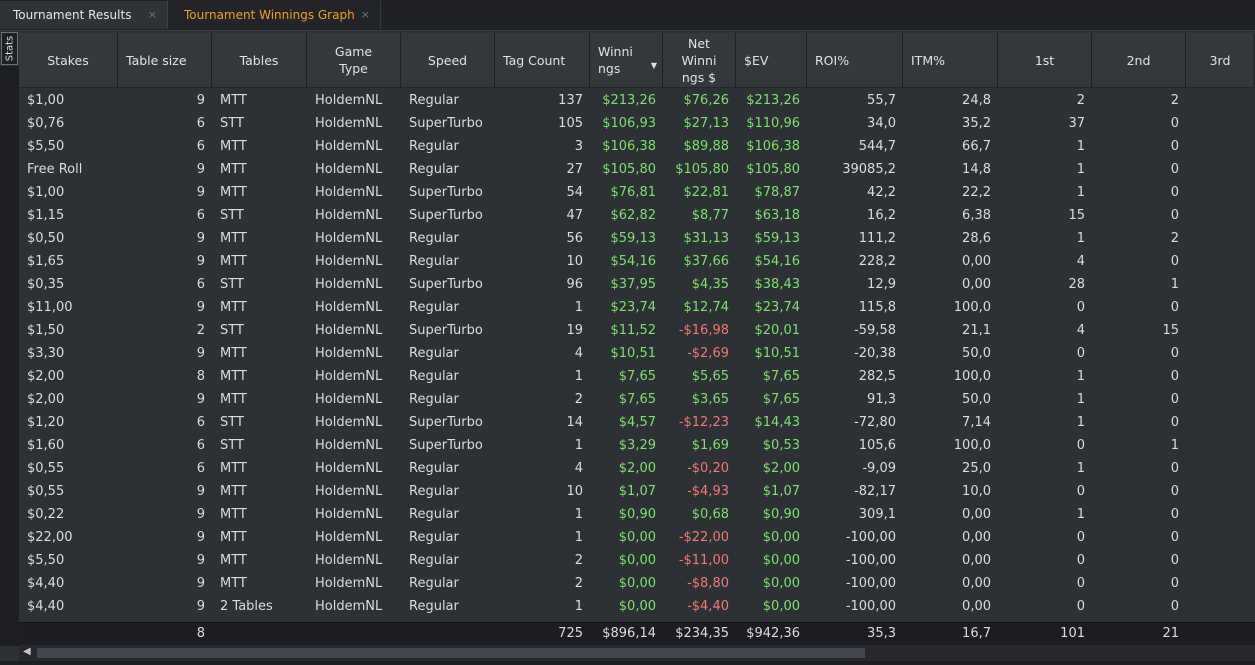  Describe the element at coordinates (46, 284) in the screenshot. I see `cell-stakes: $0,35` at that location.